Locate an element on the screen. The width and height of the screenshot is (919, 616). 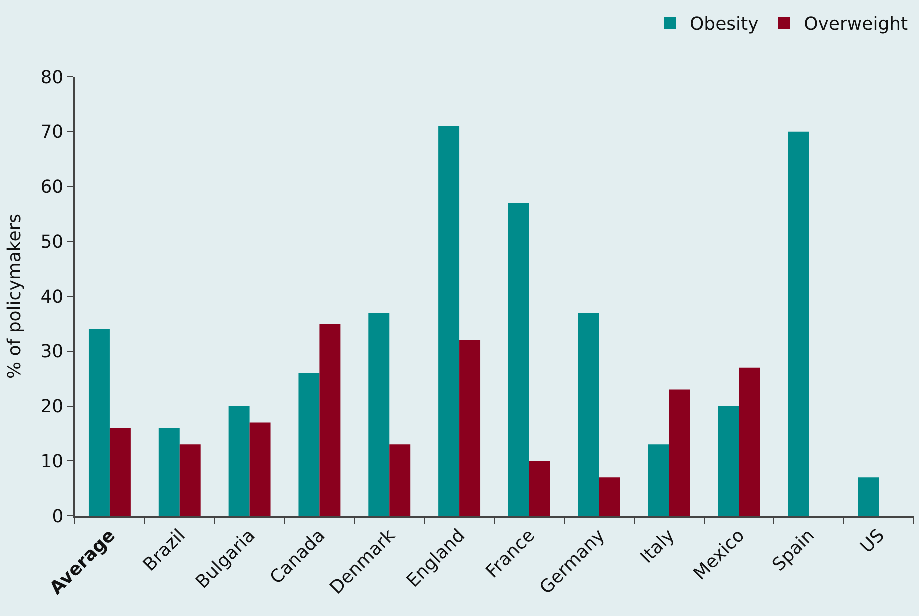
legend-label: Obesity is located at coordinates (725, 25).